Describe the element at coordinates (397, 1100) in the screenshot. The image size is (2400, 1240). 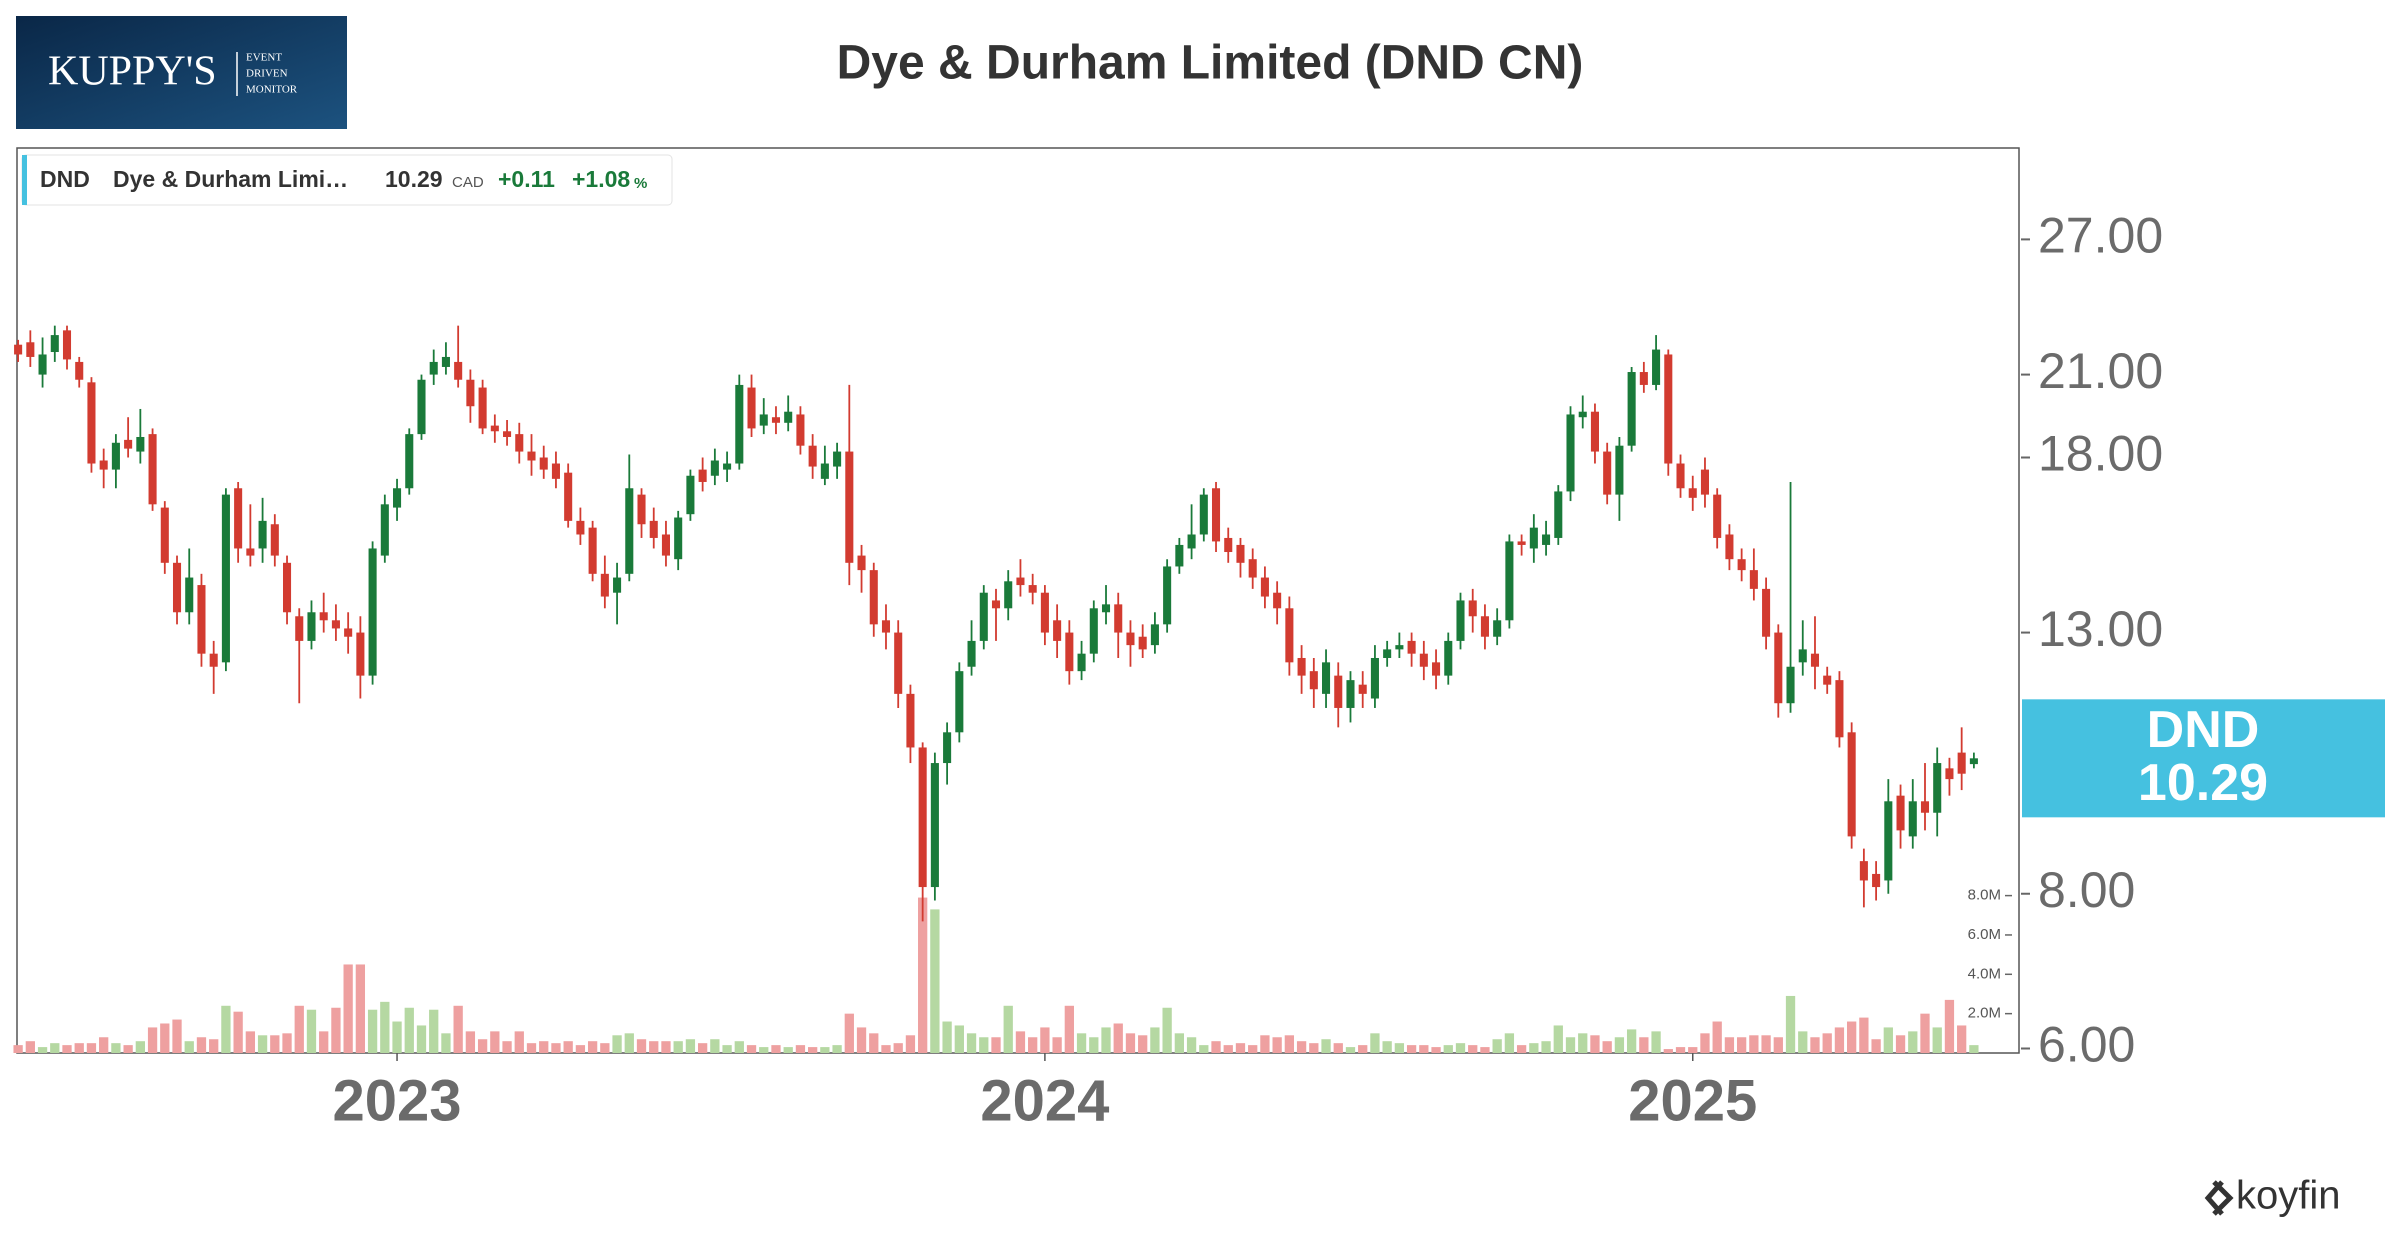
I see `x-tick-label: 2023` at that location.